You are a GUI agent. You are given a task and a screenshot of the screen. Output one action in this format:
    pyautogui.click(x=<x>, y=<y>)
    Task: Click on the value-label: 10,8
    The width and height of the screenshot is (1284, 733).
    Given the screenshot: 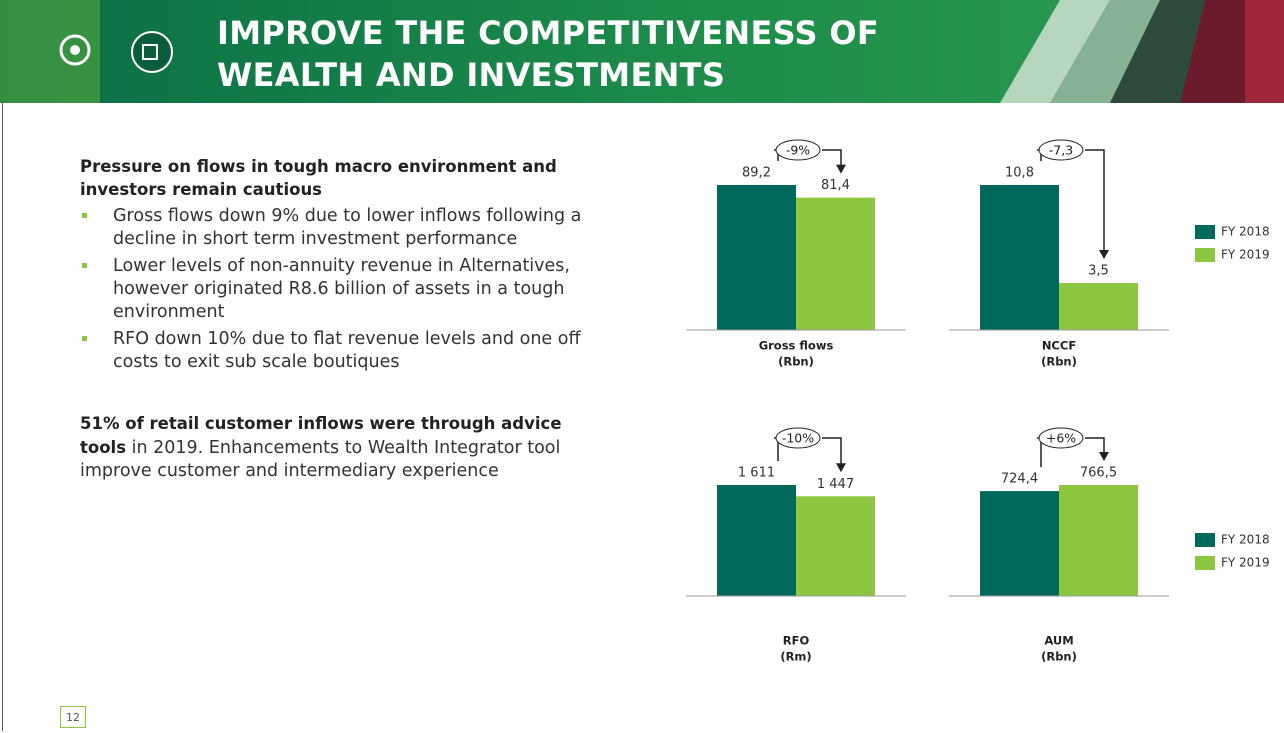 What is the action you would take?
    pyautogui.click(x=1019, y=173)
    